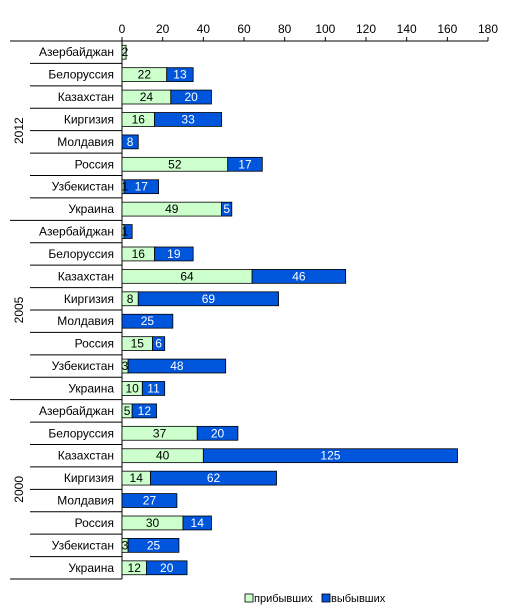 This screenshot has width=514, height=613. Describe the element at coordinates (122, 29) in the screenshot. I see `x-tick-label: 0` at that location.